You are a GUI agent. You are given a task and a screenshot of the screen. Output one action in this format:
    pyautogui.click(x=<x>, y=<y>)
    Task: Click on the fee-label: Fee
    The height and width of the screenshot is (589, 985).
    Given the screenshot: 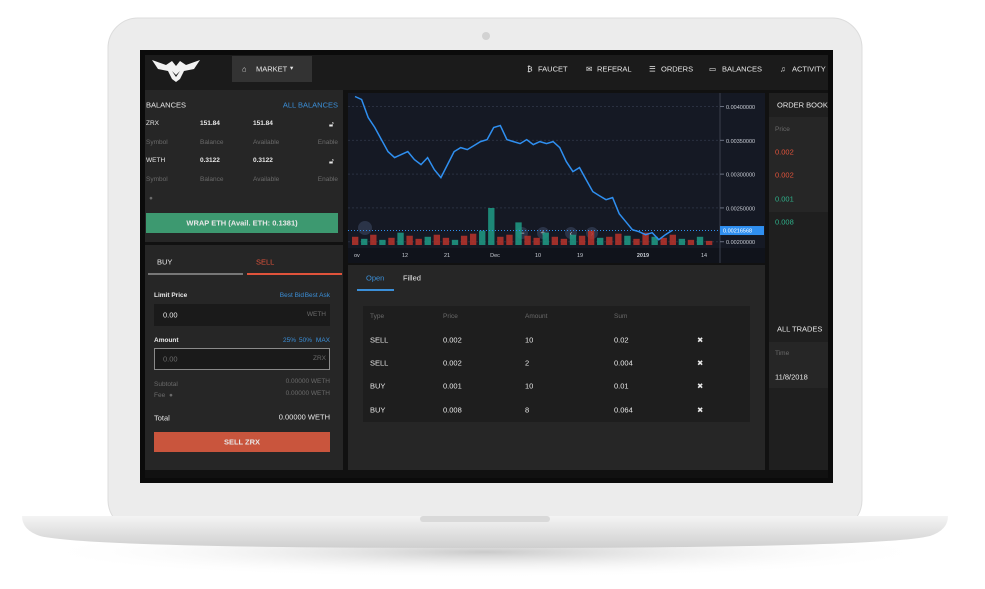 What is the action you would take?
    pyautogui.click(x=160, y=395)
    